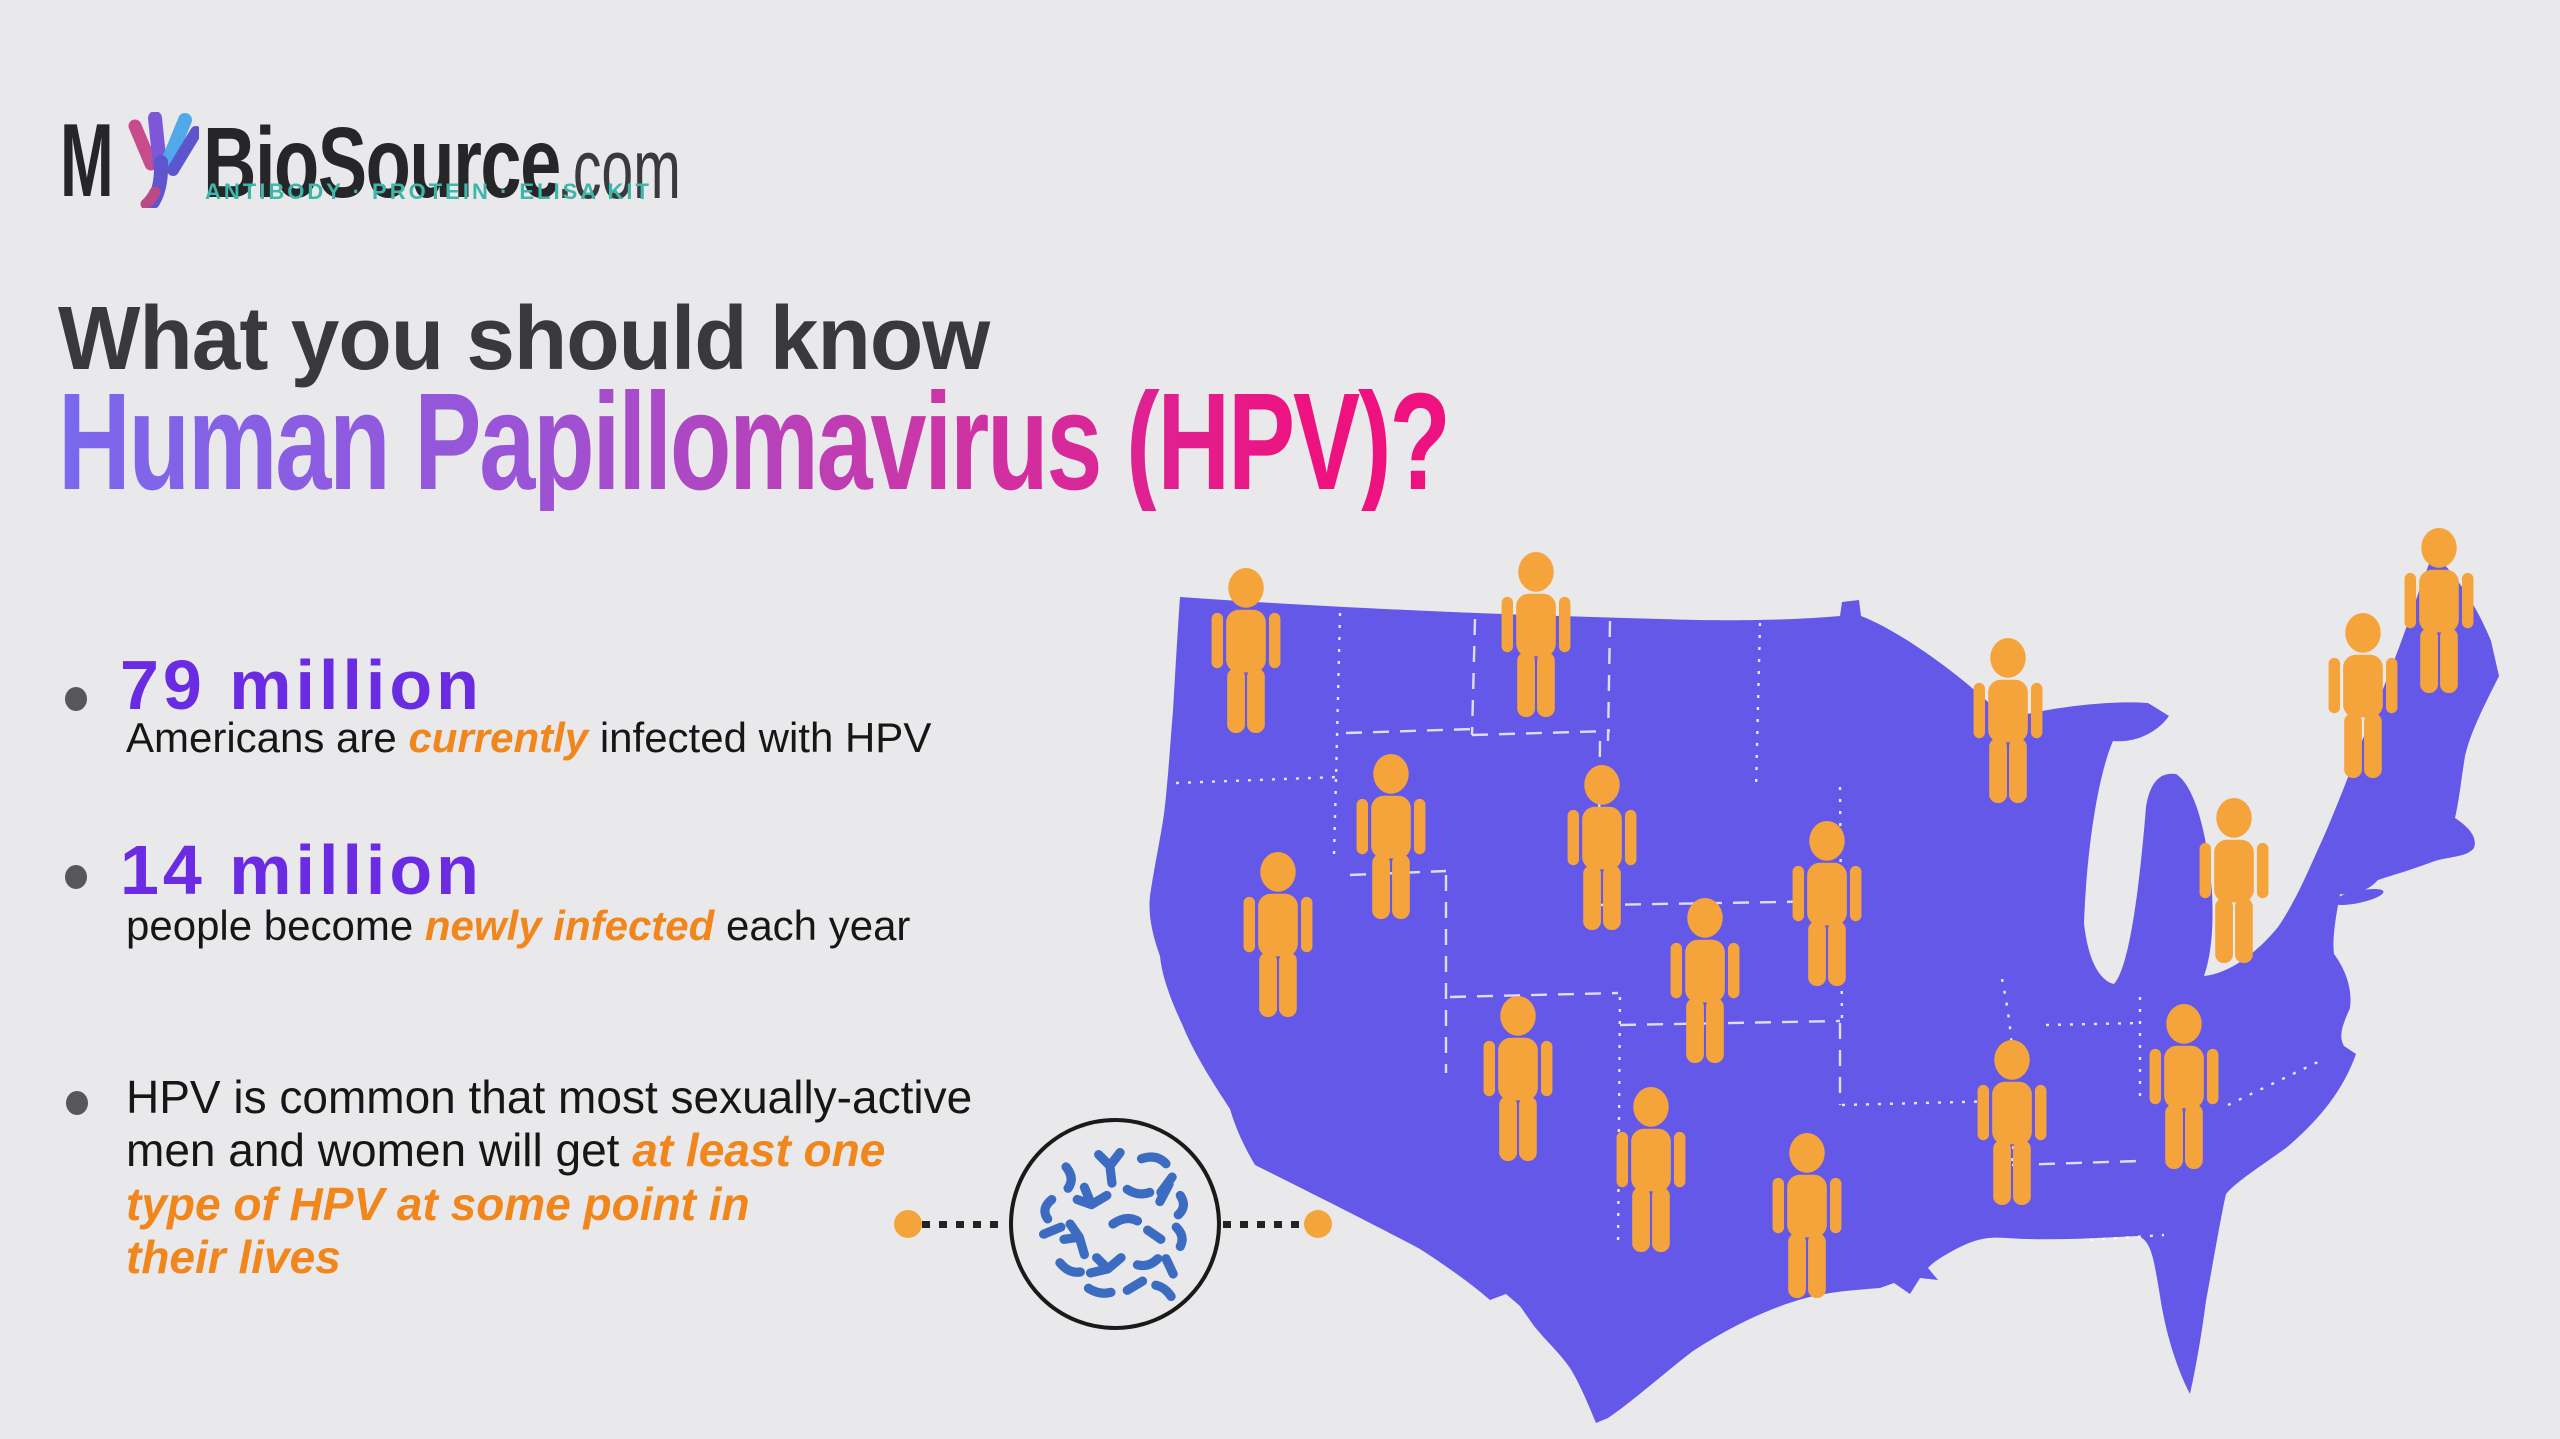  I want to click on title-eyebrow: What you should know, so click(524, 339).